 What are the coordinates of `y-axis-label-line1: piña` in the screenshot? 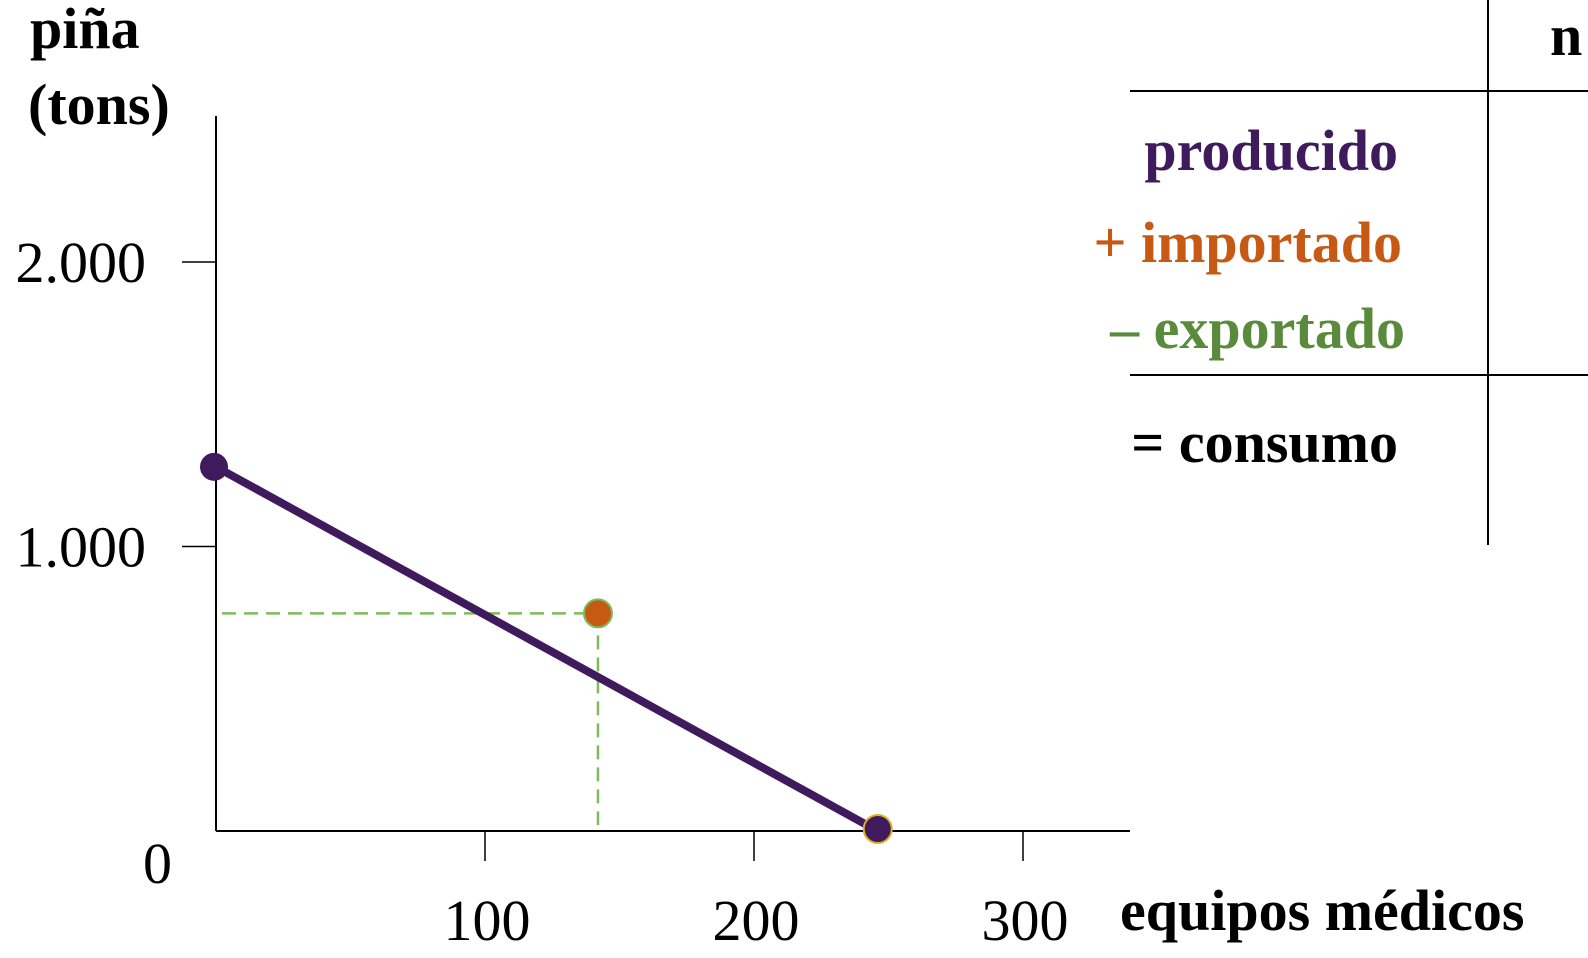 It's located at (85, 30).